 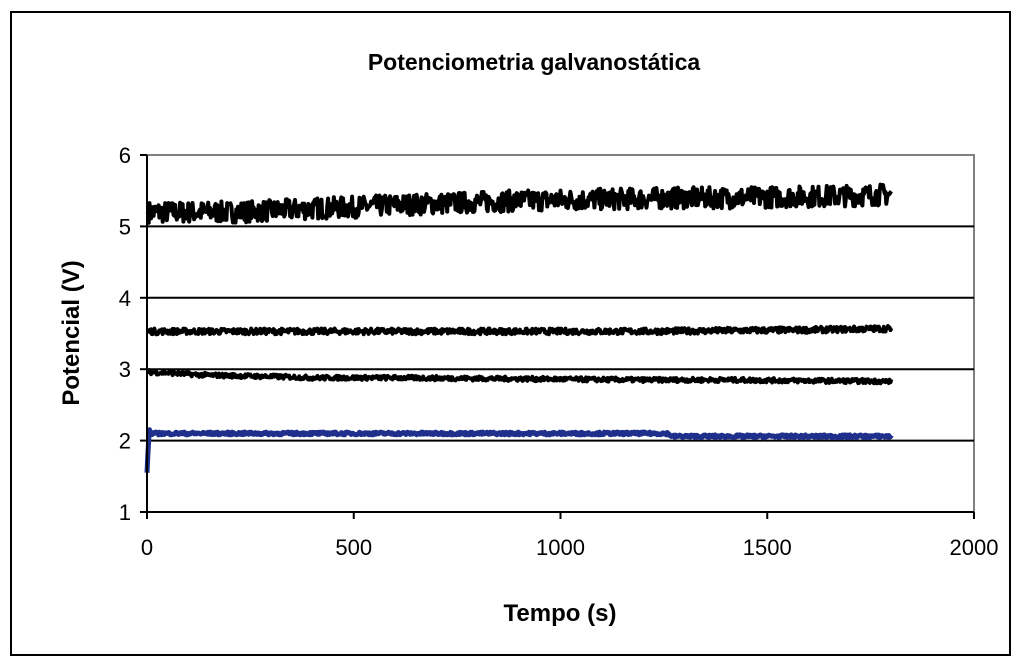 What do you see at coordinates (560, 613) in the screenshot?
I see `x-axis-label: Tempo (s)` at bounding box center [560, 613].